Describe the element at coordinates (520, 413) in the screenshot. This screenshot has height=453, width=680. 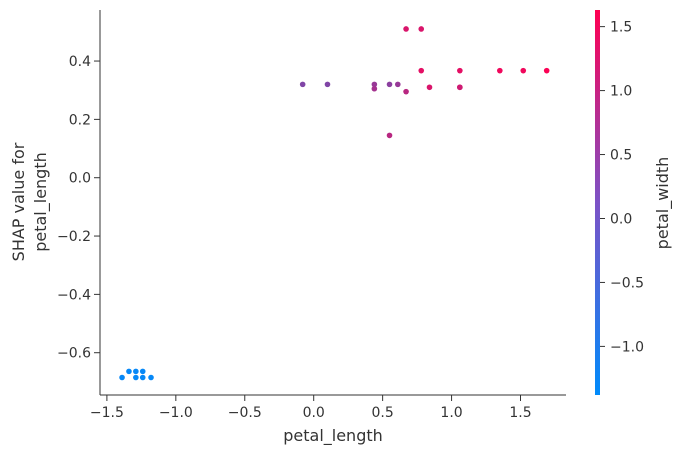
I see `x-tick-label: 1.5` at that location.